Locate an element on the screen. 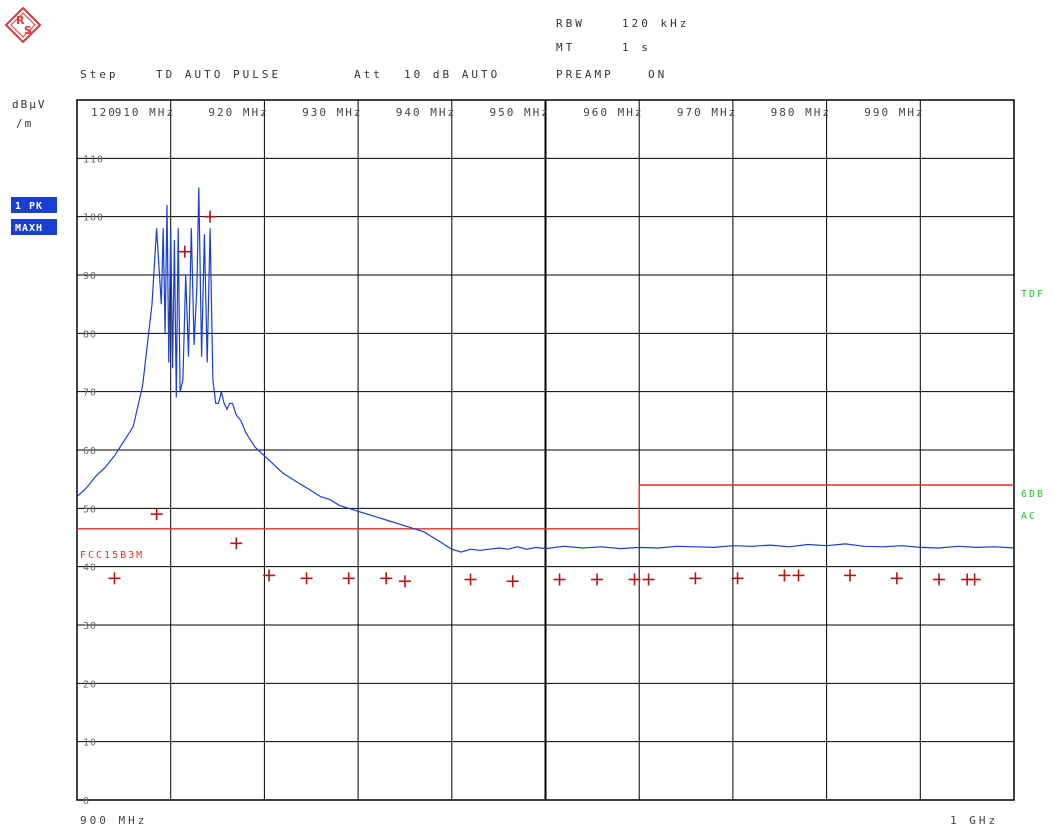  rohde-schwarz-logo: R S is located at coordinates (23, 25).